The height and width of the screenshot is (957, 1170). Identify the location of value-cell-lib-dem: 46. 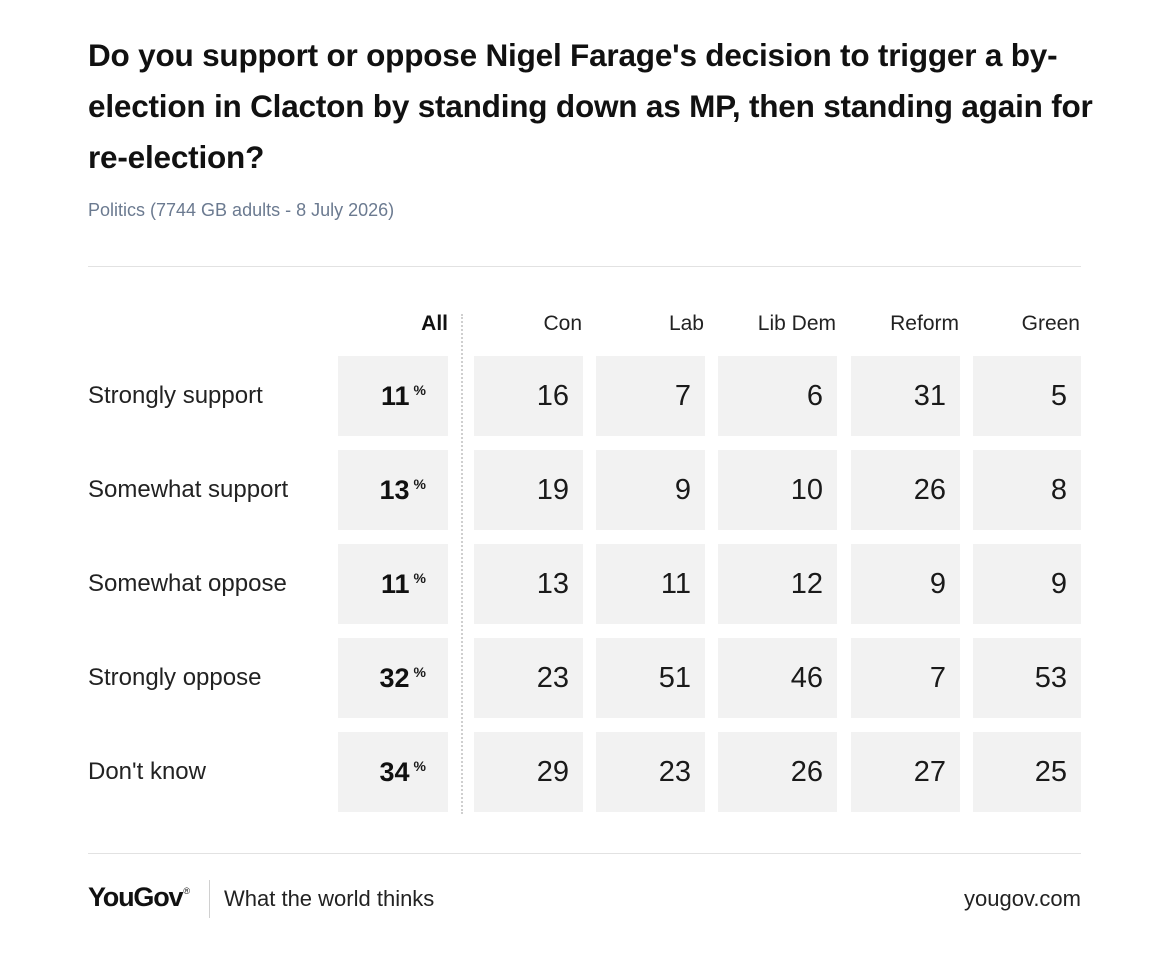
(777, 678).